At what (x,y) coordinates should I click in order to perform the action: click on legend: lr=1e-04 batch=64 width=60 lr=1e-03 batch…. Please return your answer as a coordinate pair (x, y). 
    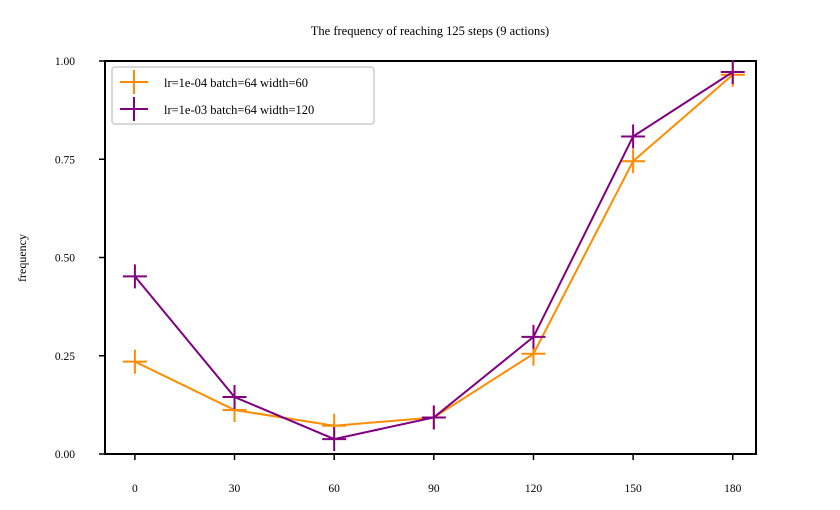
    Looking at the image, I should click on (243, 95).